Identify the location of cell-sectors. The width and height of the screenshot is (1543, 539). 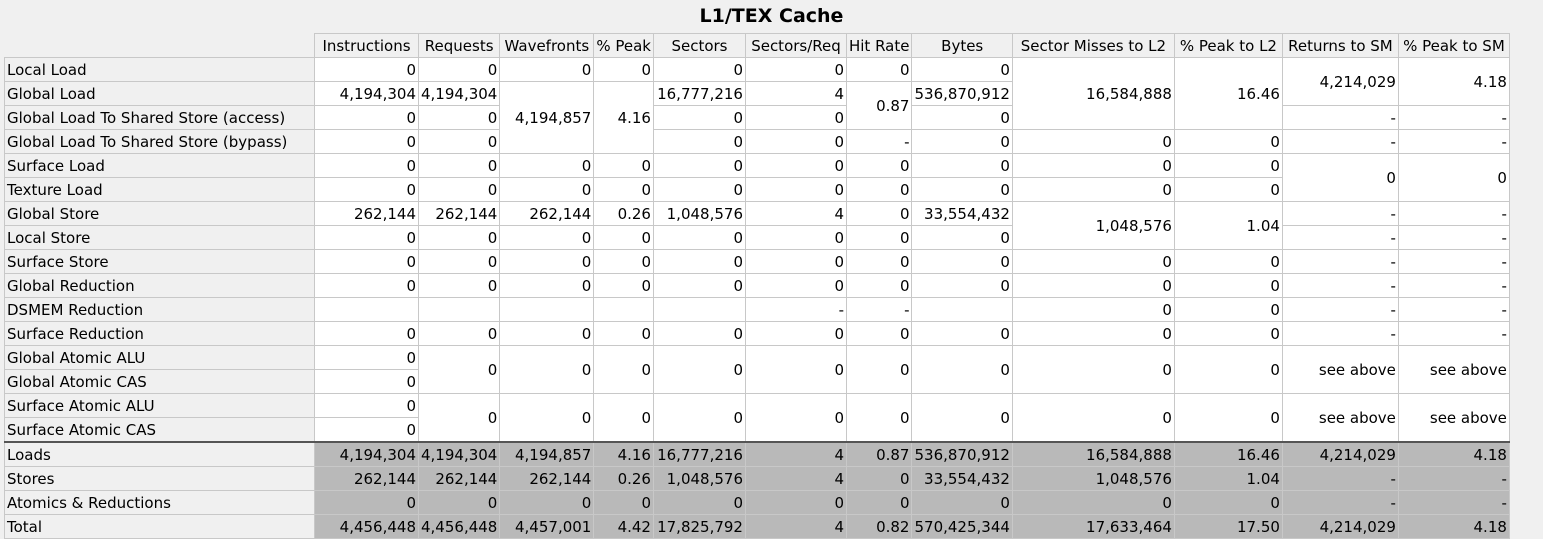
(699, 309).